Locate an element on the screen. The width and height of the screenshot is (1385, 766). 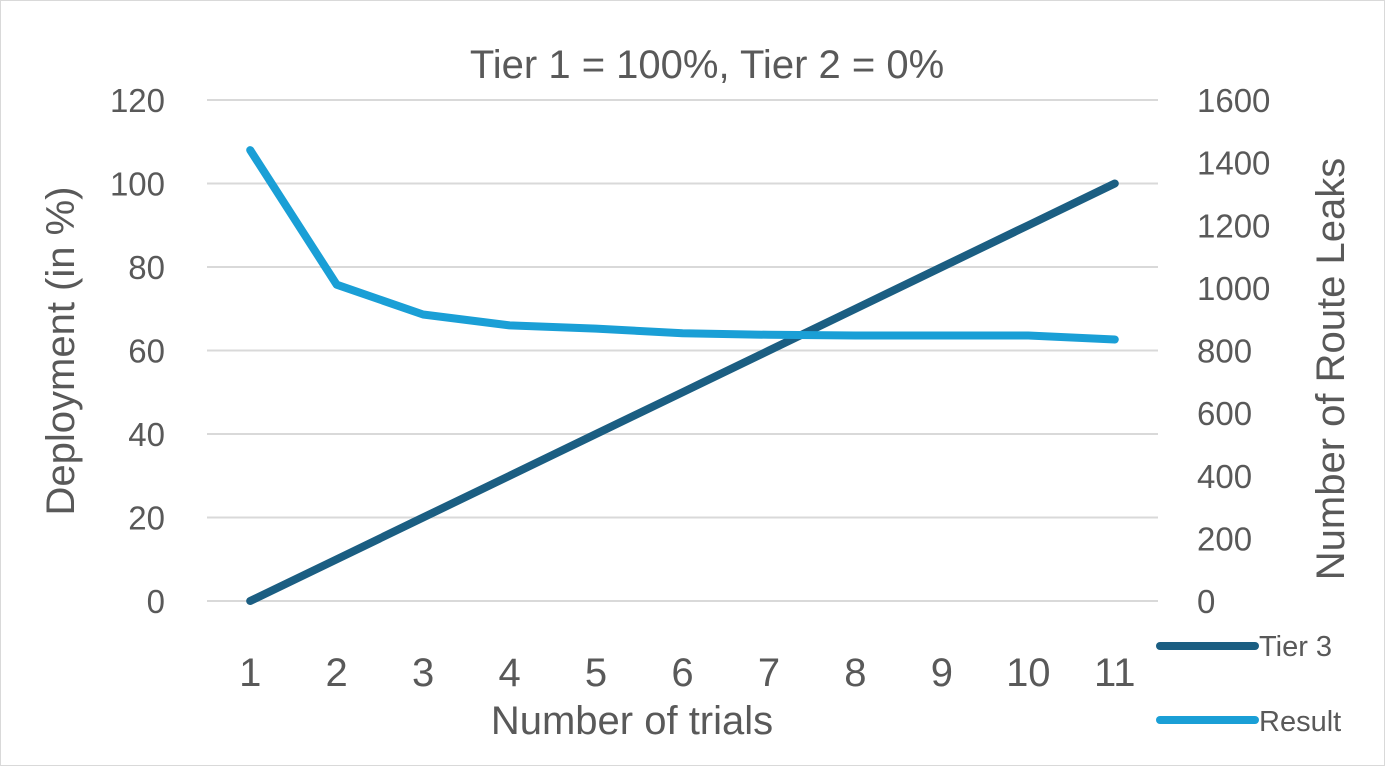
left-tick-label: 100 is located at coordinates (137, 184).